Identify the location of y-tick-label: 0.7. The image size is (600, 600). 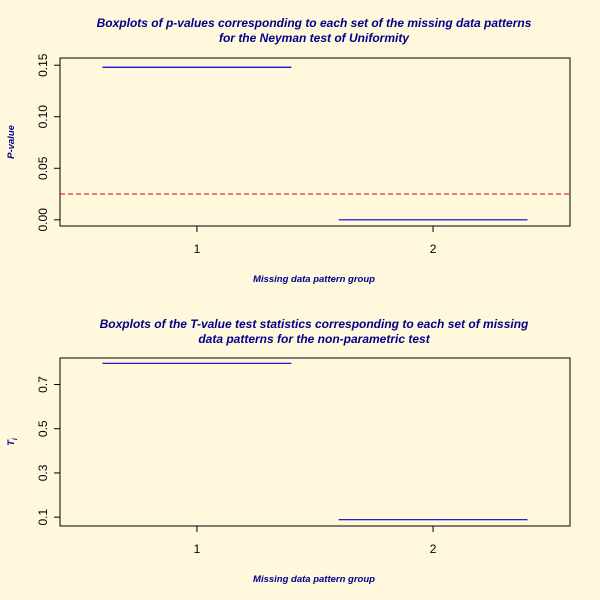
(43, 384).